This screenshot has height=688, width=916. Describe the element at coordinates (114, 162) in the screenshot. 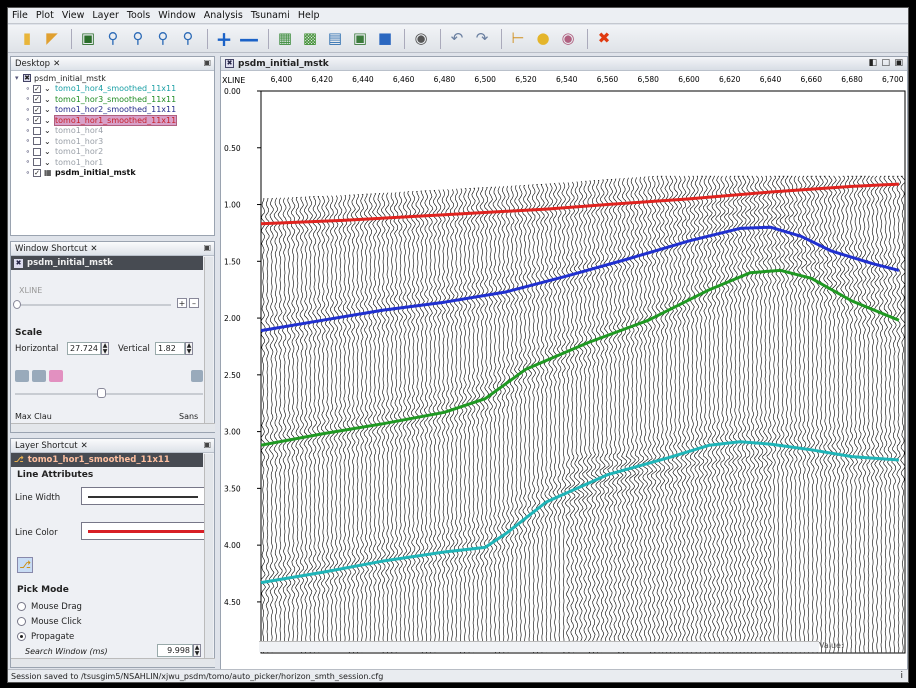

I see `layer-tree-item: ⚬ ⌄ tomo1_hor1` at that location.